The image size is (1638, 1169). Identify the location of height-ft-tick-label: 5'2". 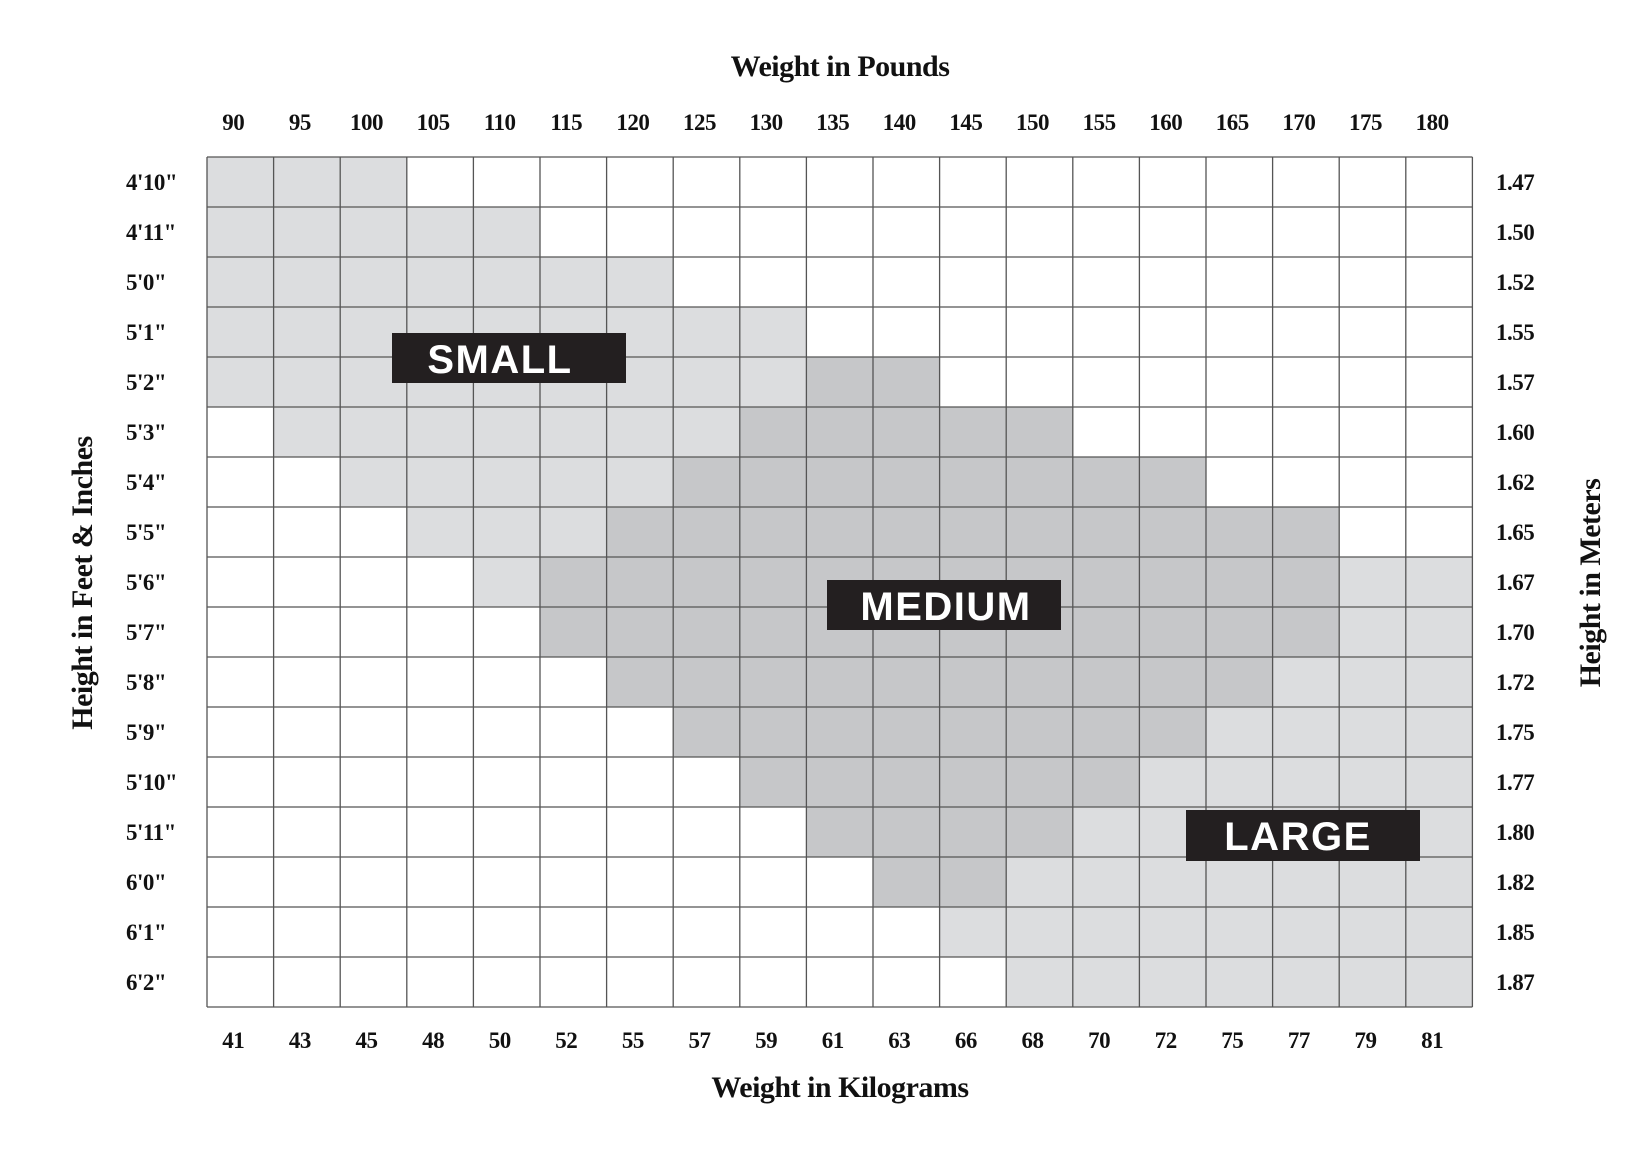
(146, 382).